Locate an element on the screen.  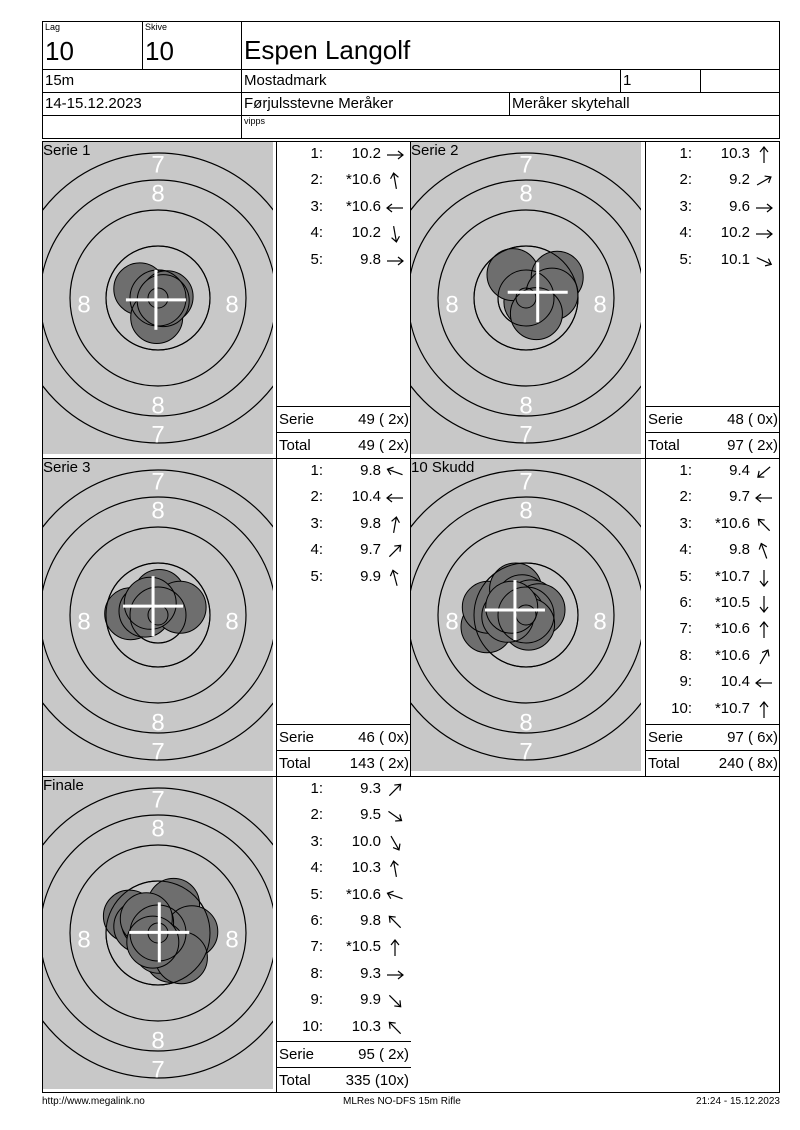
series-title: Serie 3 is located at coordinates (67, 467).